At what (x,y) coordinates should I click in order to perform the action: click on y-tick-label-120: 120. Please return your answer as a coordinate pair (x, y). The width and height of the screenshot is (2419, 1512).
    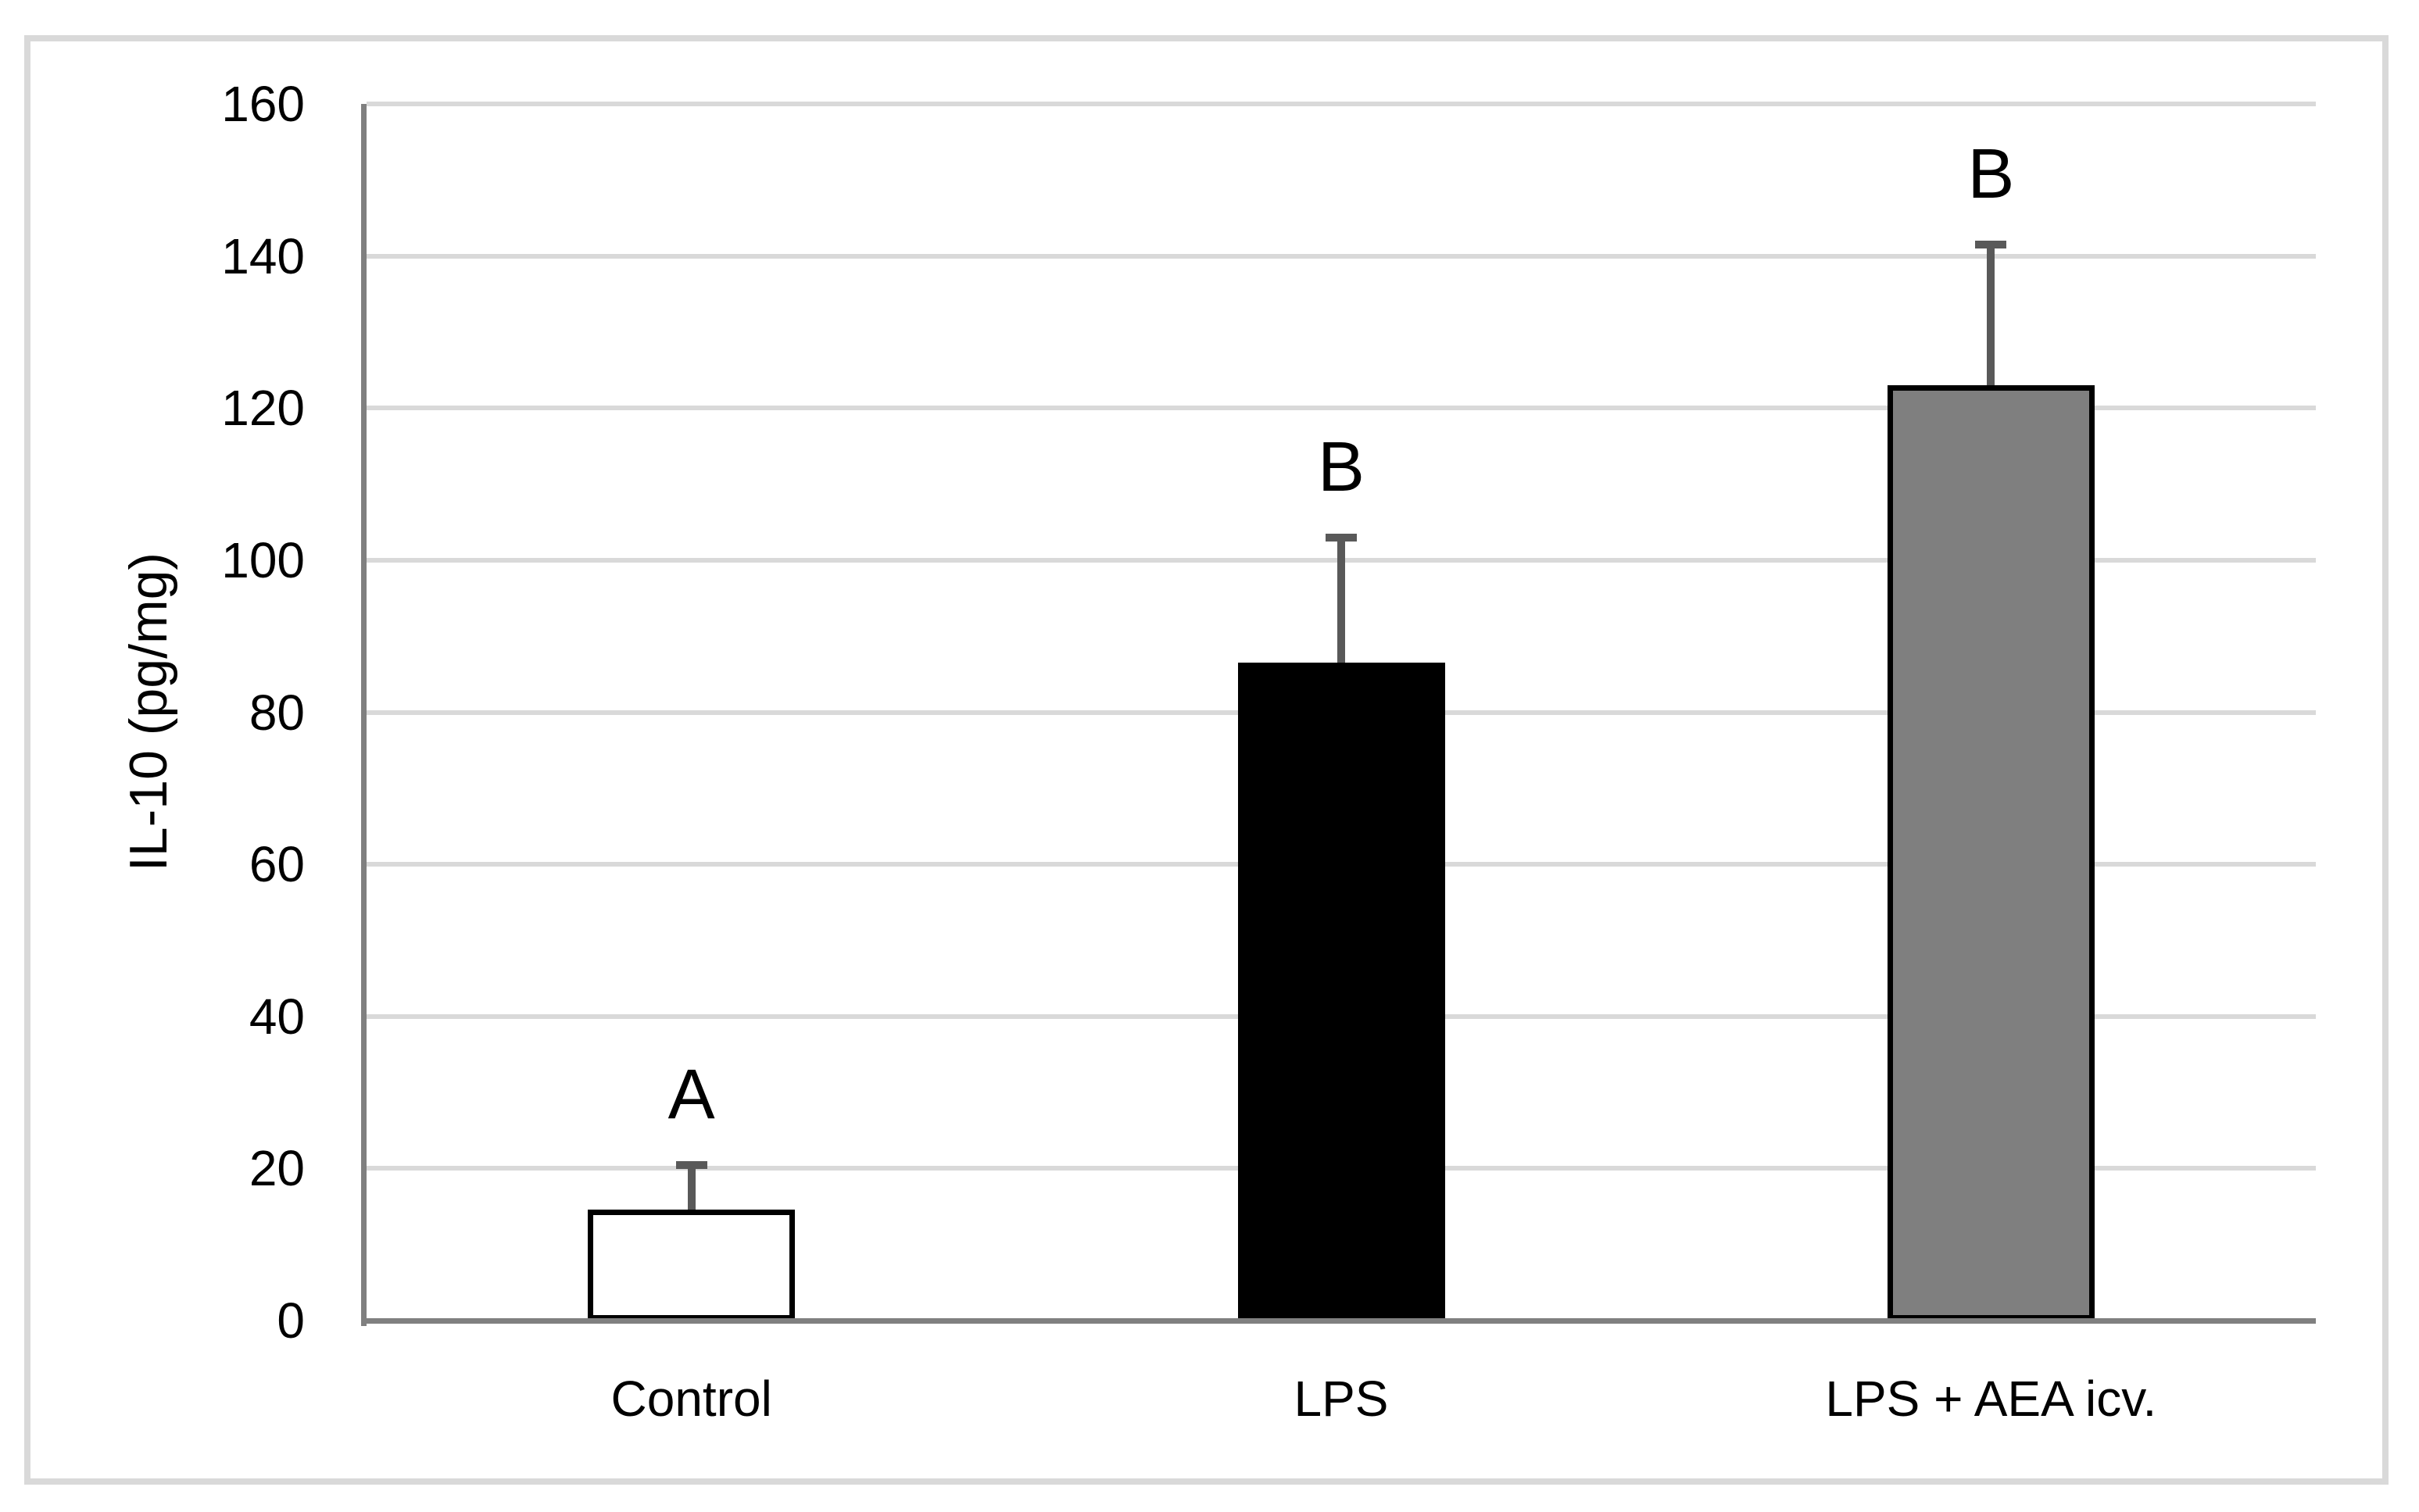
    Looking at the image, I should click on (263, 408).